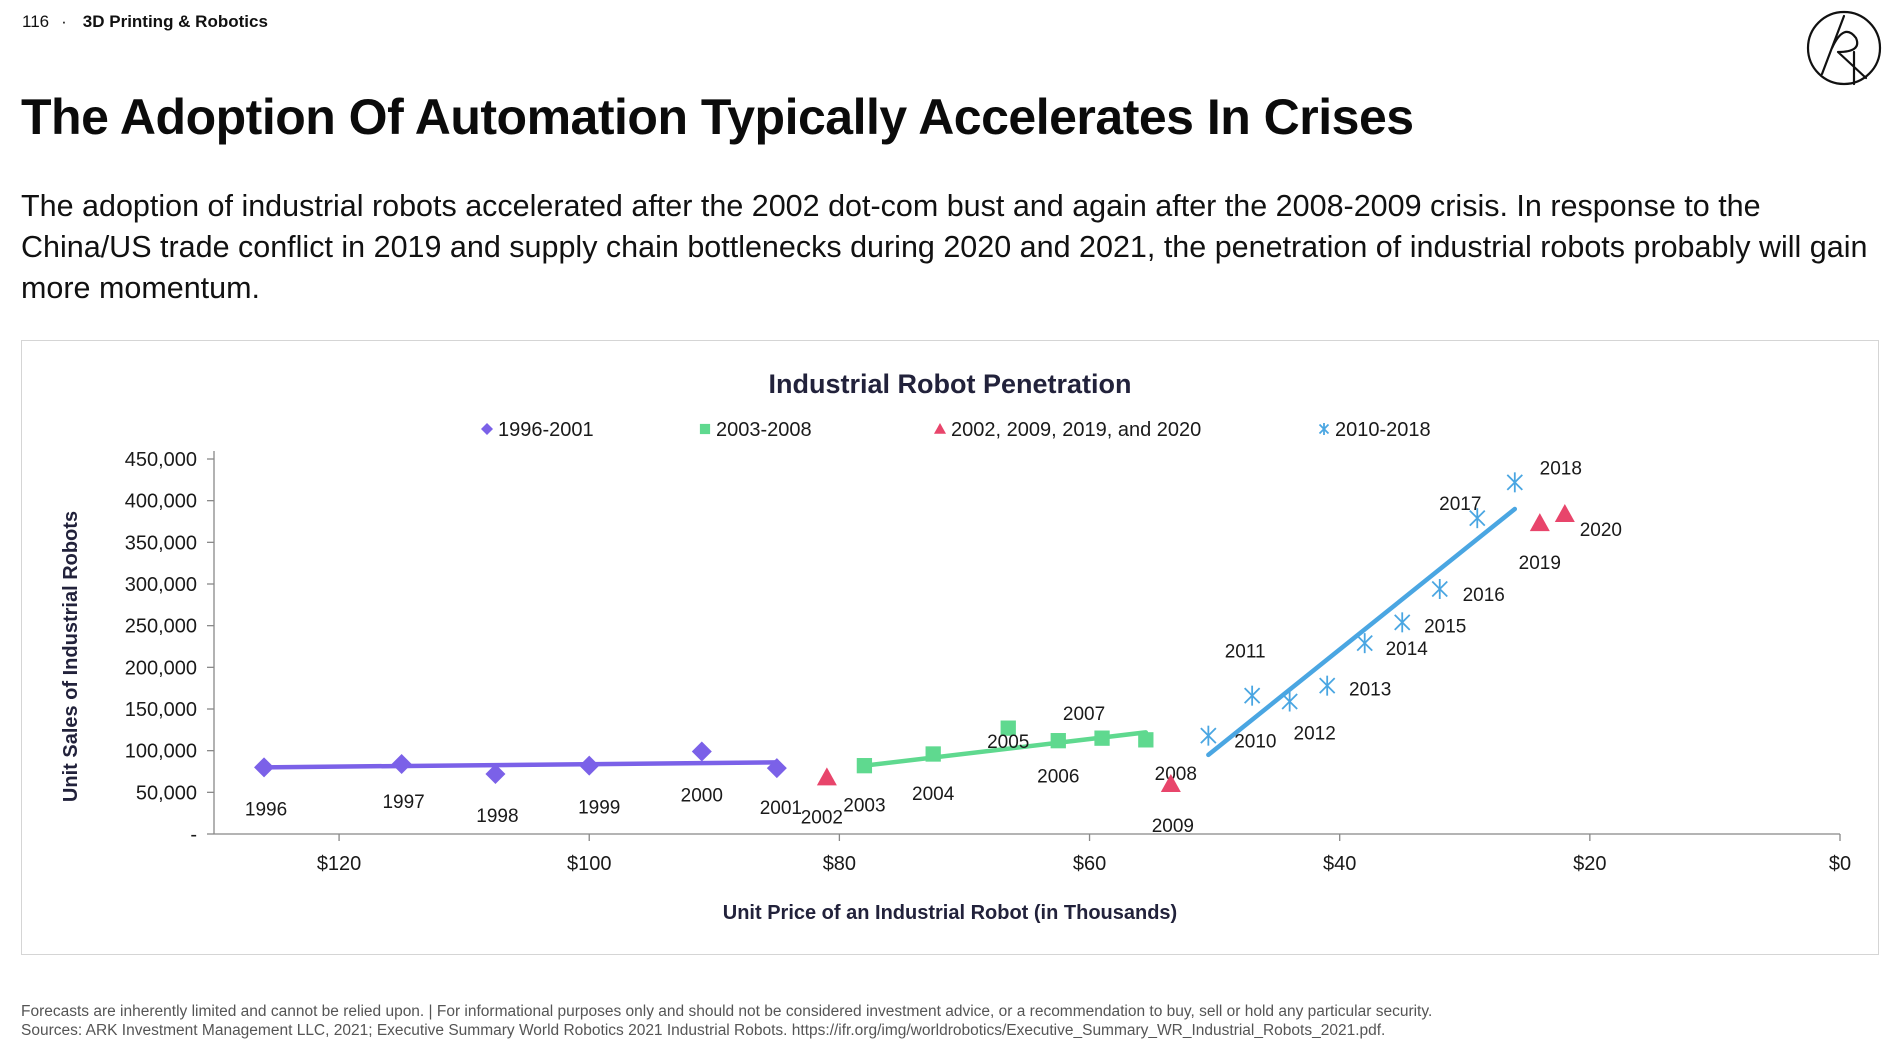 The width and height of the screenshot is (1900, 1058). What do you see at coordinates (864, 766) in the screenshot?
I see `data-point-2003` at bounding box center [864, 766].